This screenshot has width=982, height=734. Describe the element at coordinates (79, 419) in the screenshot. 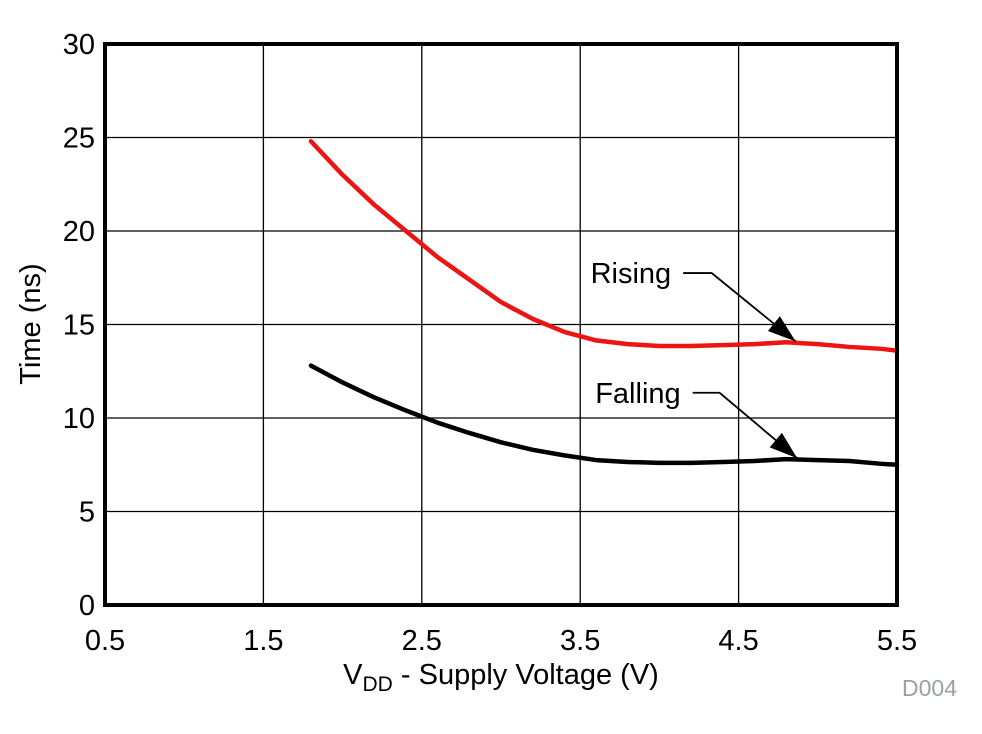

I see `y-tick-label: 10` at that location.